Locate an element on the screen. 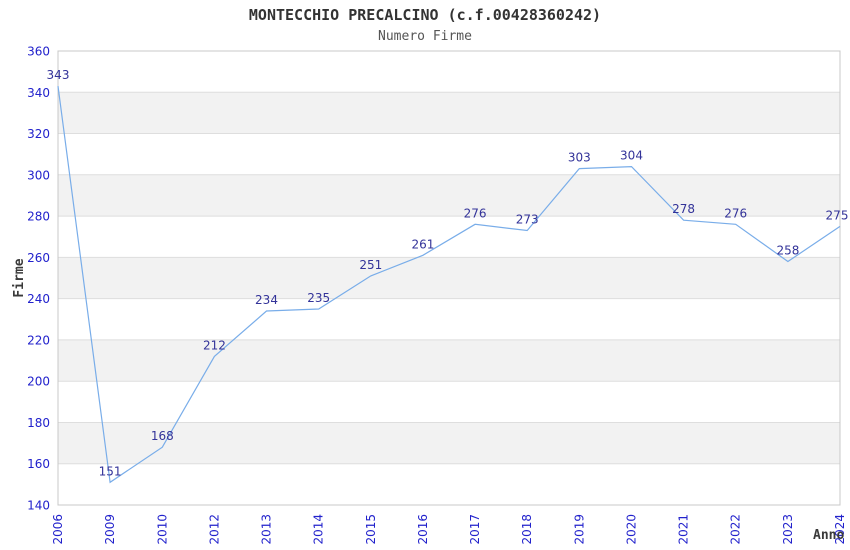 The image size is (850, 550). y-tick-label: 140 is located at coordinates (38, 506).